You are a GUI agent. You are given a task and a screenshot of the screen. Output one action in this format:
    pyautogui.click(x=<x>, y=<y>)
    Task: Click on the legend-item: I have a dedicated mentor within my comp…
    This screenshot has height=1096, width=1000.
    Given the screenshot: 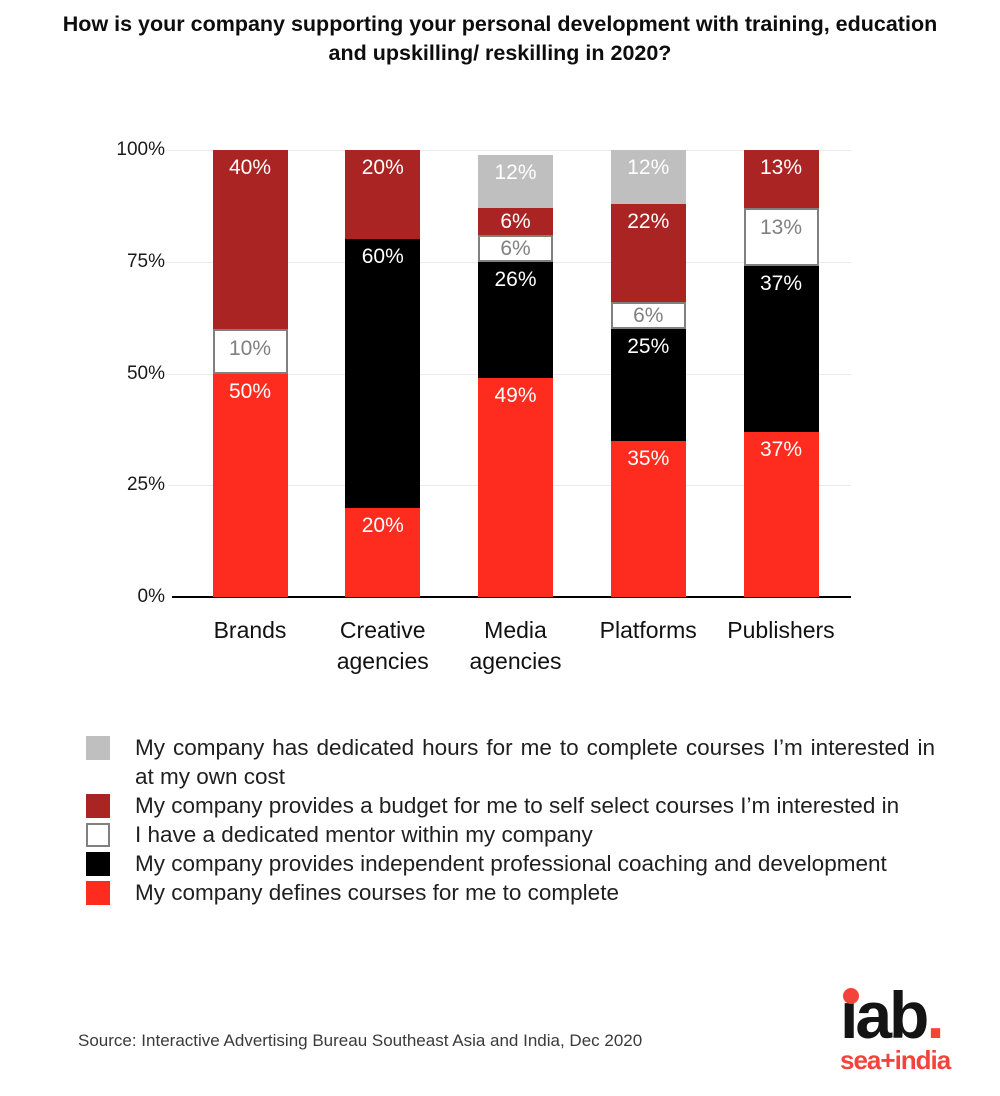 What is the action you would take?
    pyautogui.click(x=514, y=834)
    